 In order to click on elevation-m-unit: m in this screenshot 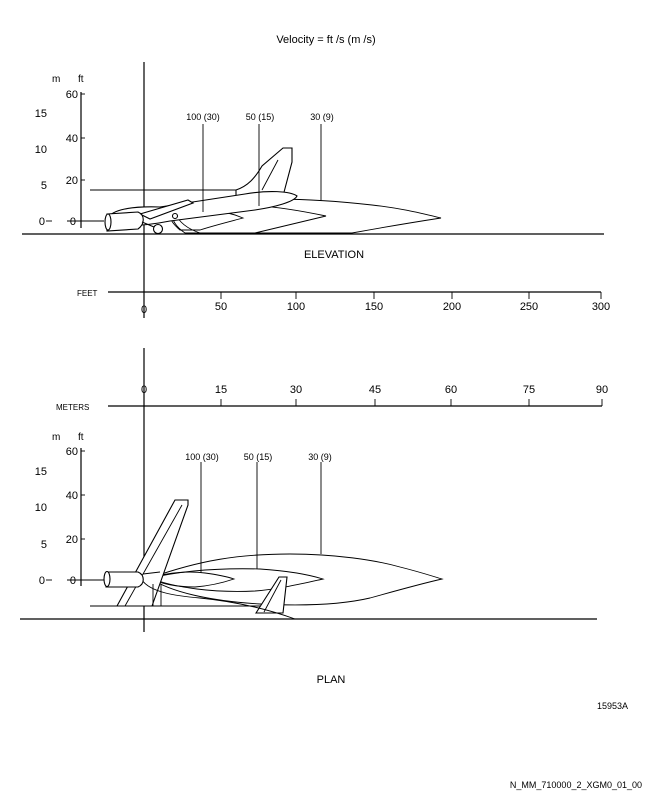, I will do `click(56, 79)`.